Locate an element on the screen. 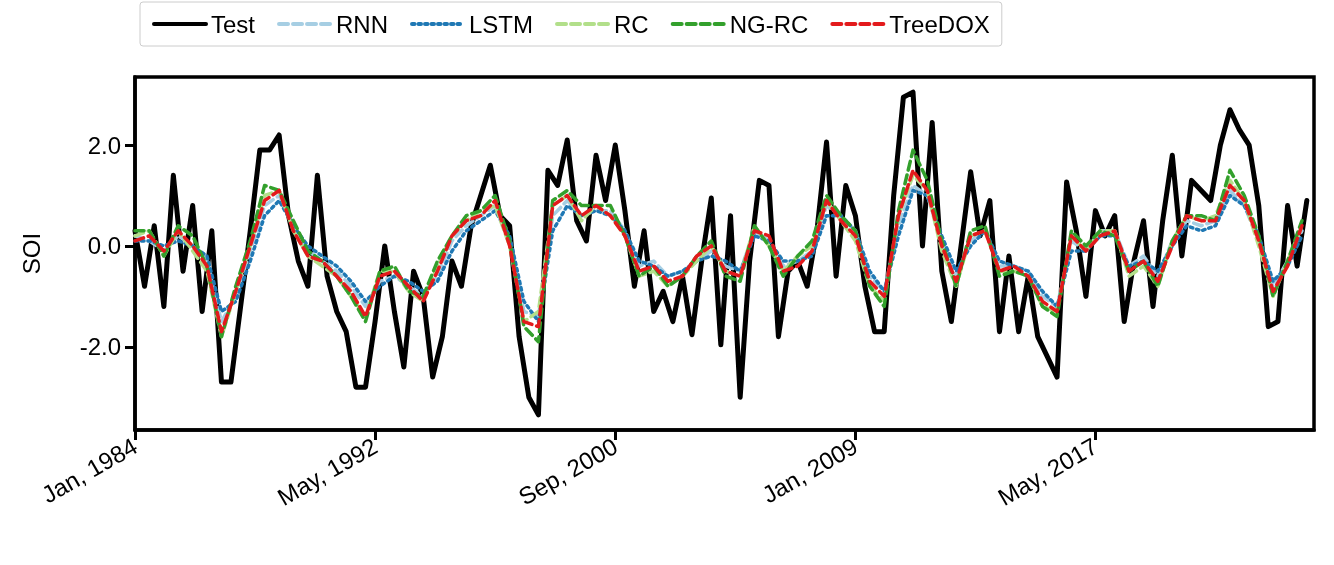 Image resolution: width=1334 pixels, height=565 pixels. y-tick-label: -2.0 is located at coordinates (100, 347).